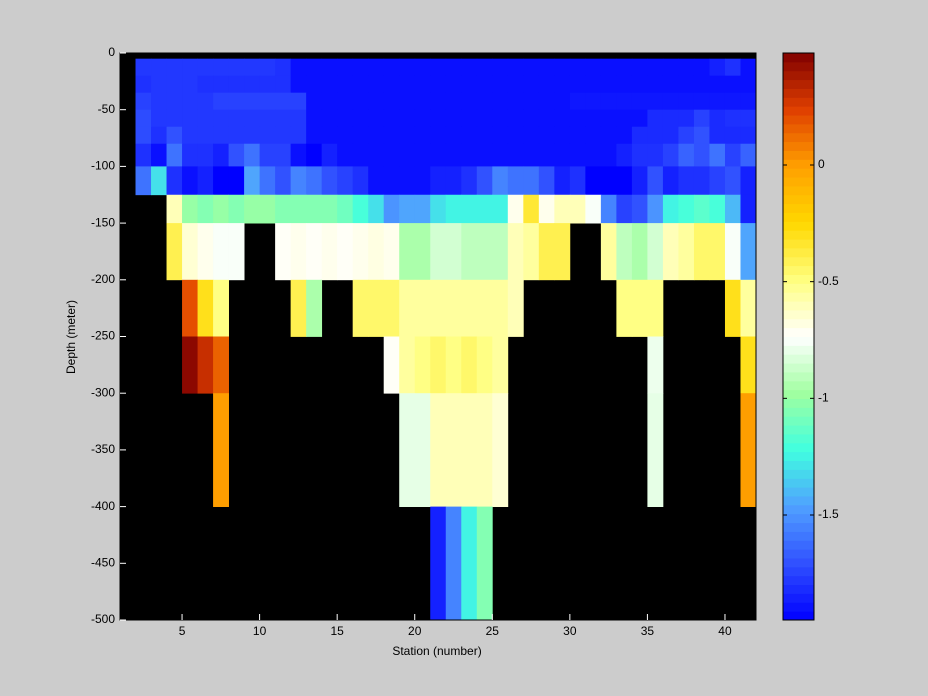  What do you see at coordinates (493, 631) in the screenshot?
I see `x-tick-label: 25` at bounding box center [493, 631].